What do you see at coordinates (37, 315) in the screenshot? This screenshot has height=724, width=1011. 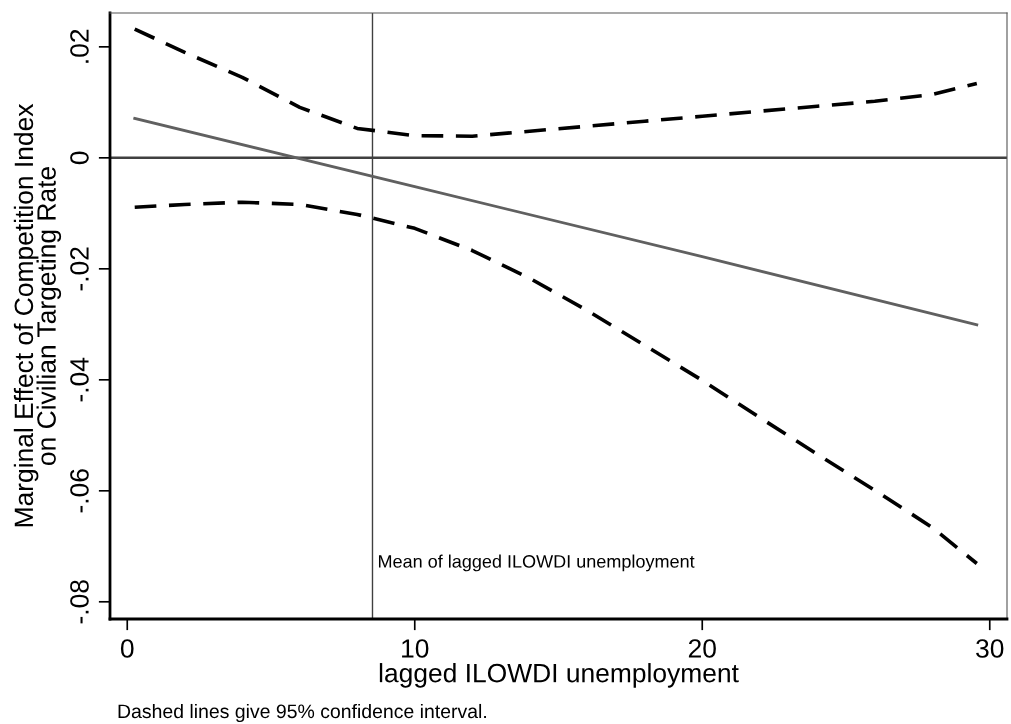 I see `y-axis-title: Marginal Effect of Competition Index on Civilian Targeting Rate` at bounding box center [37, 315].